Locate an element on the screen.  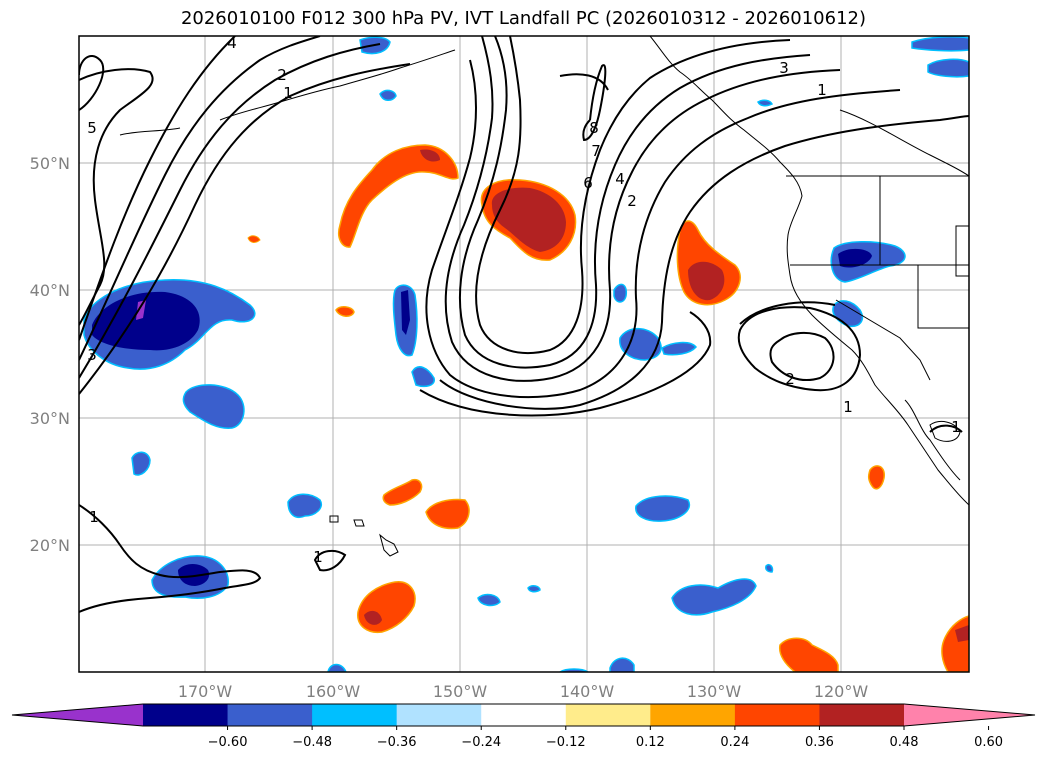
colorbar-tick-label: 0.24 is located at coordinates (734, 742).